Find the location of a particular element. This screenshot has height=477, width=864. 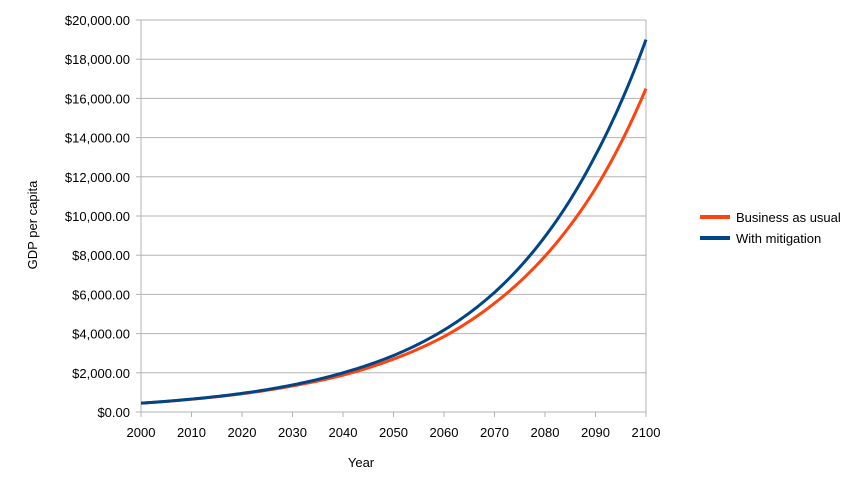

legend-item: Business as usual is located at coordinates (770, 217).